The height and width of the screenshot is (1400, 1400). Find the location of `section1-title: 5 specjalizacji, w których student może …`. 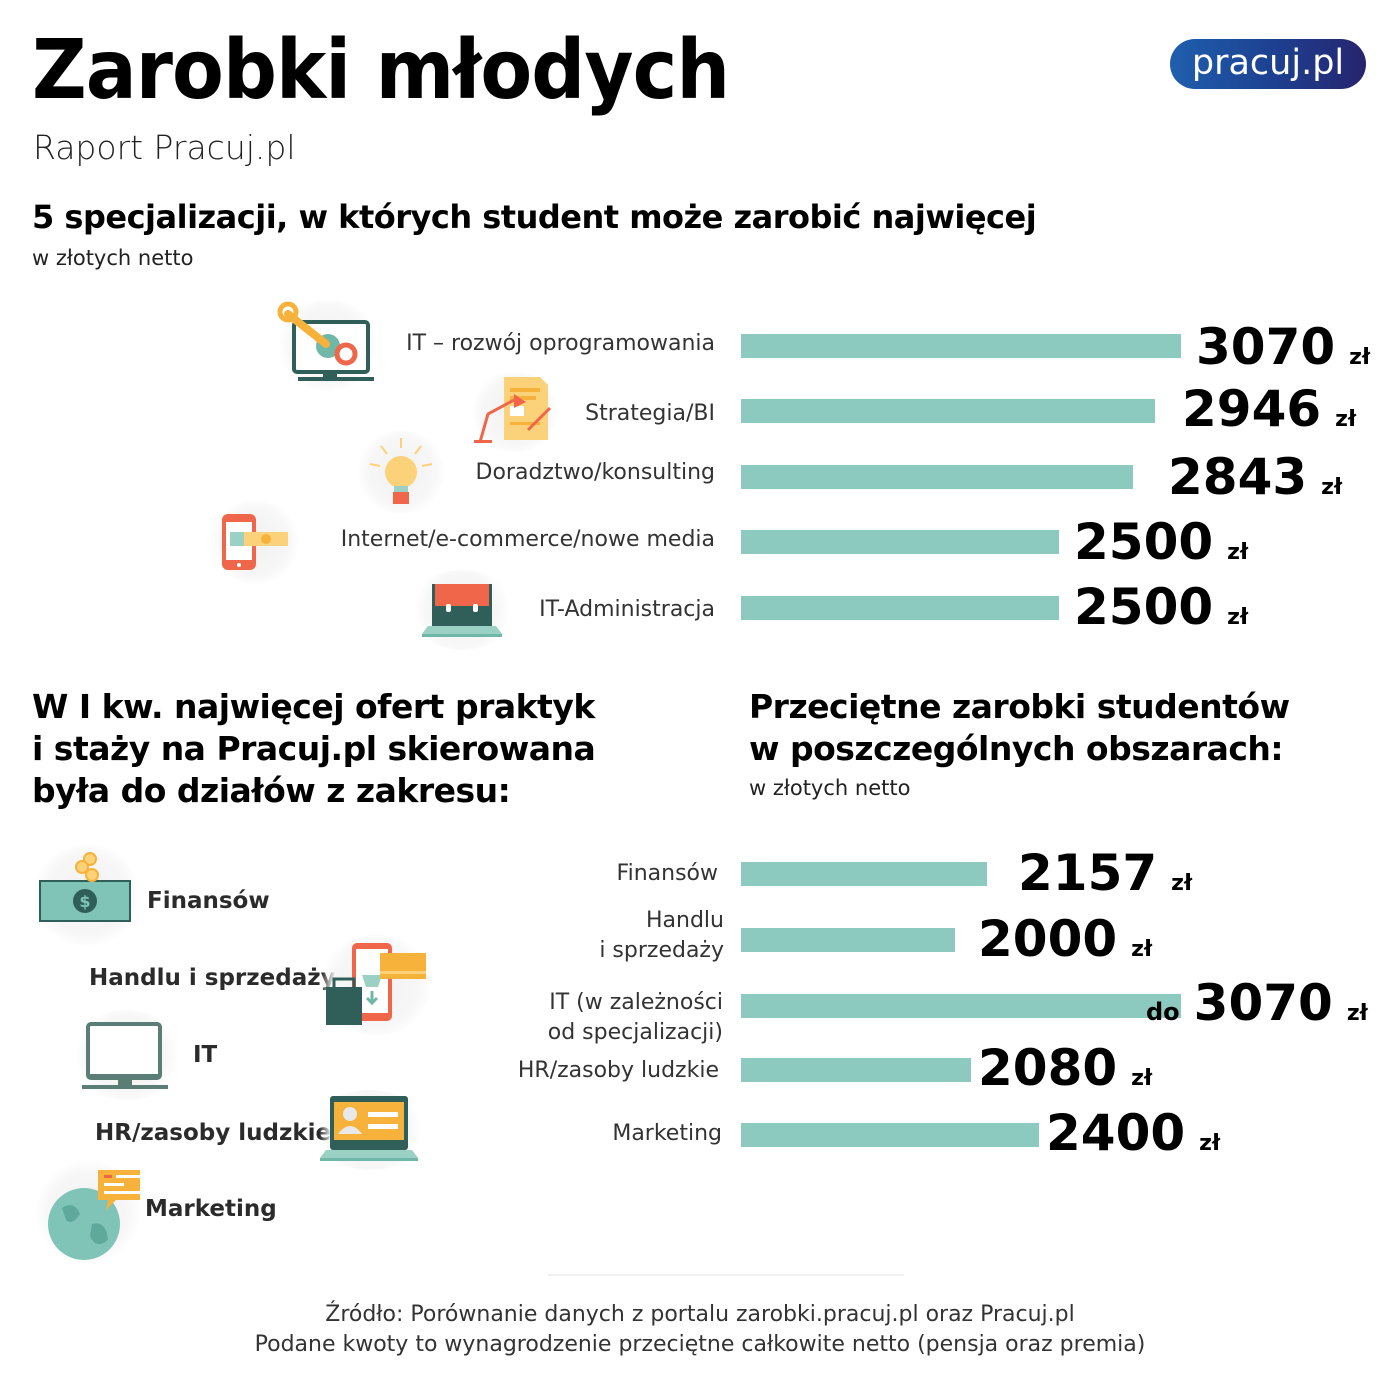

section1-title: 5 specjalizacji, w których student może … is located at coordinates (534, 217).